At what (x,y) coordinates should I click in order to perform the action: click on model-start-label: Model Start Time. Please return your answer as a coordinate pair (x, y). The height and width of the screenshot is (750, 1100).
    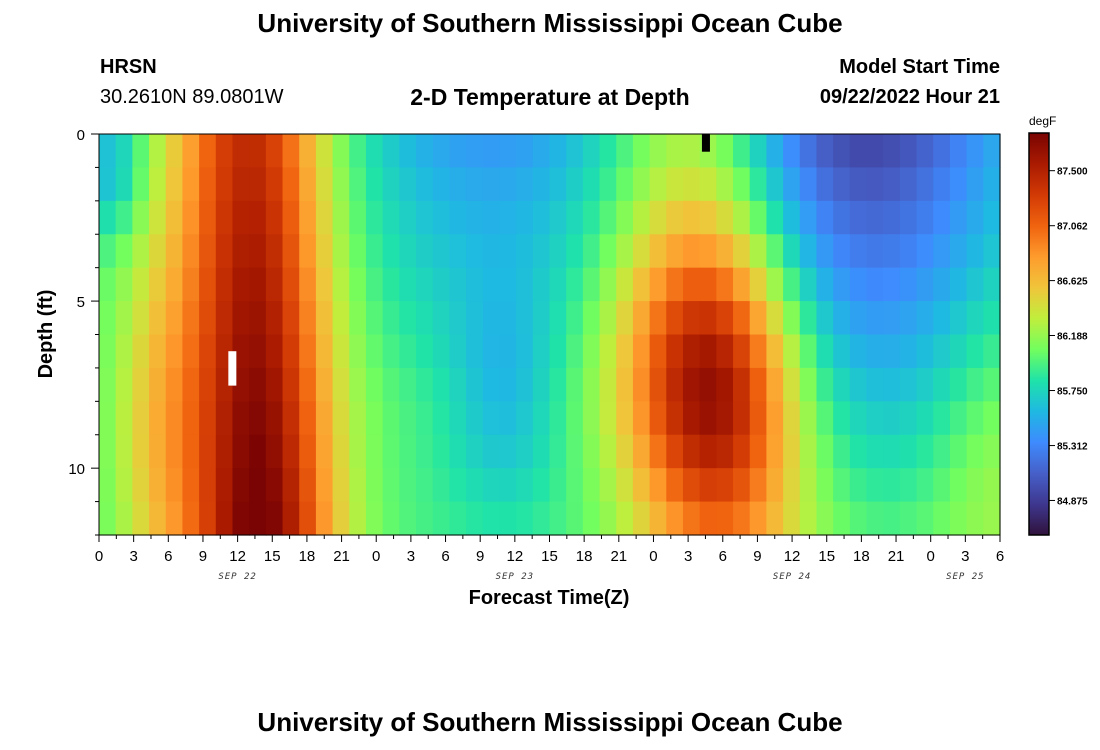
    Looking at the image, I should click on (919, 67).